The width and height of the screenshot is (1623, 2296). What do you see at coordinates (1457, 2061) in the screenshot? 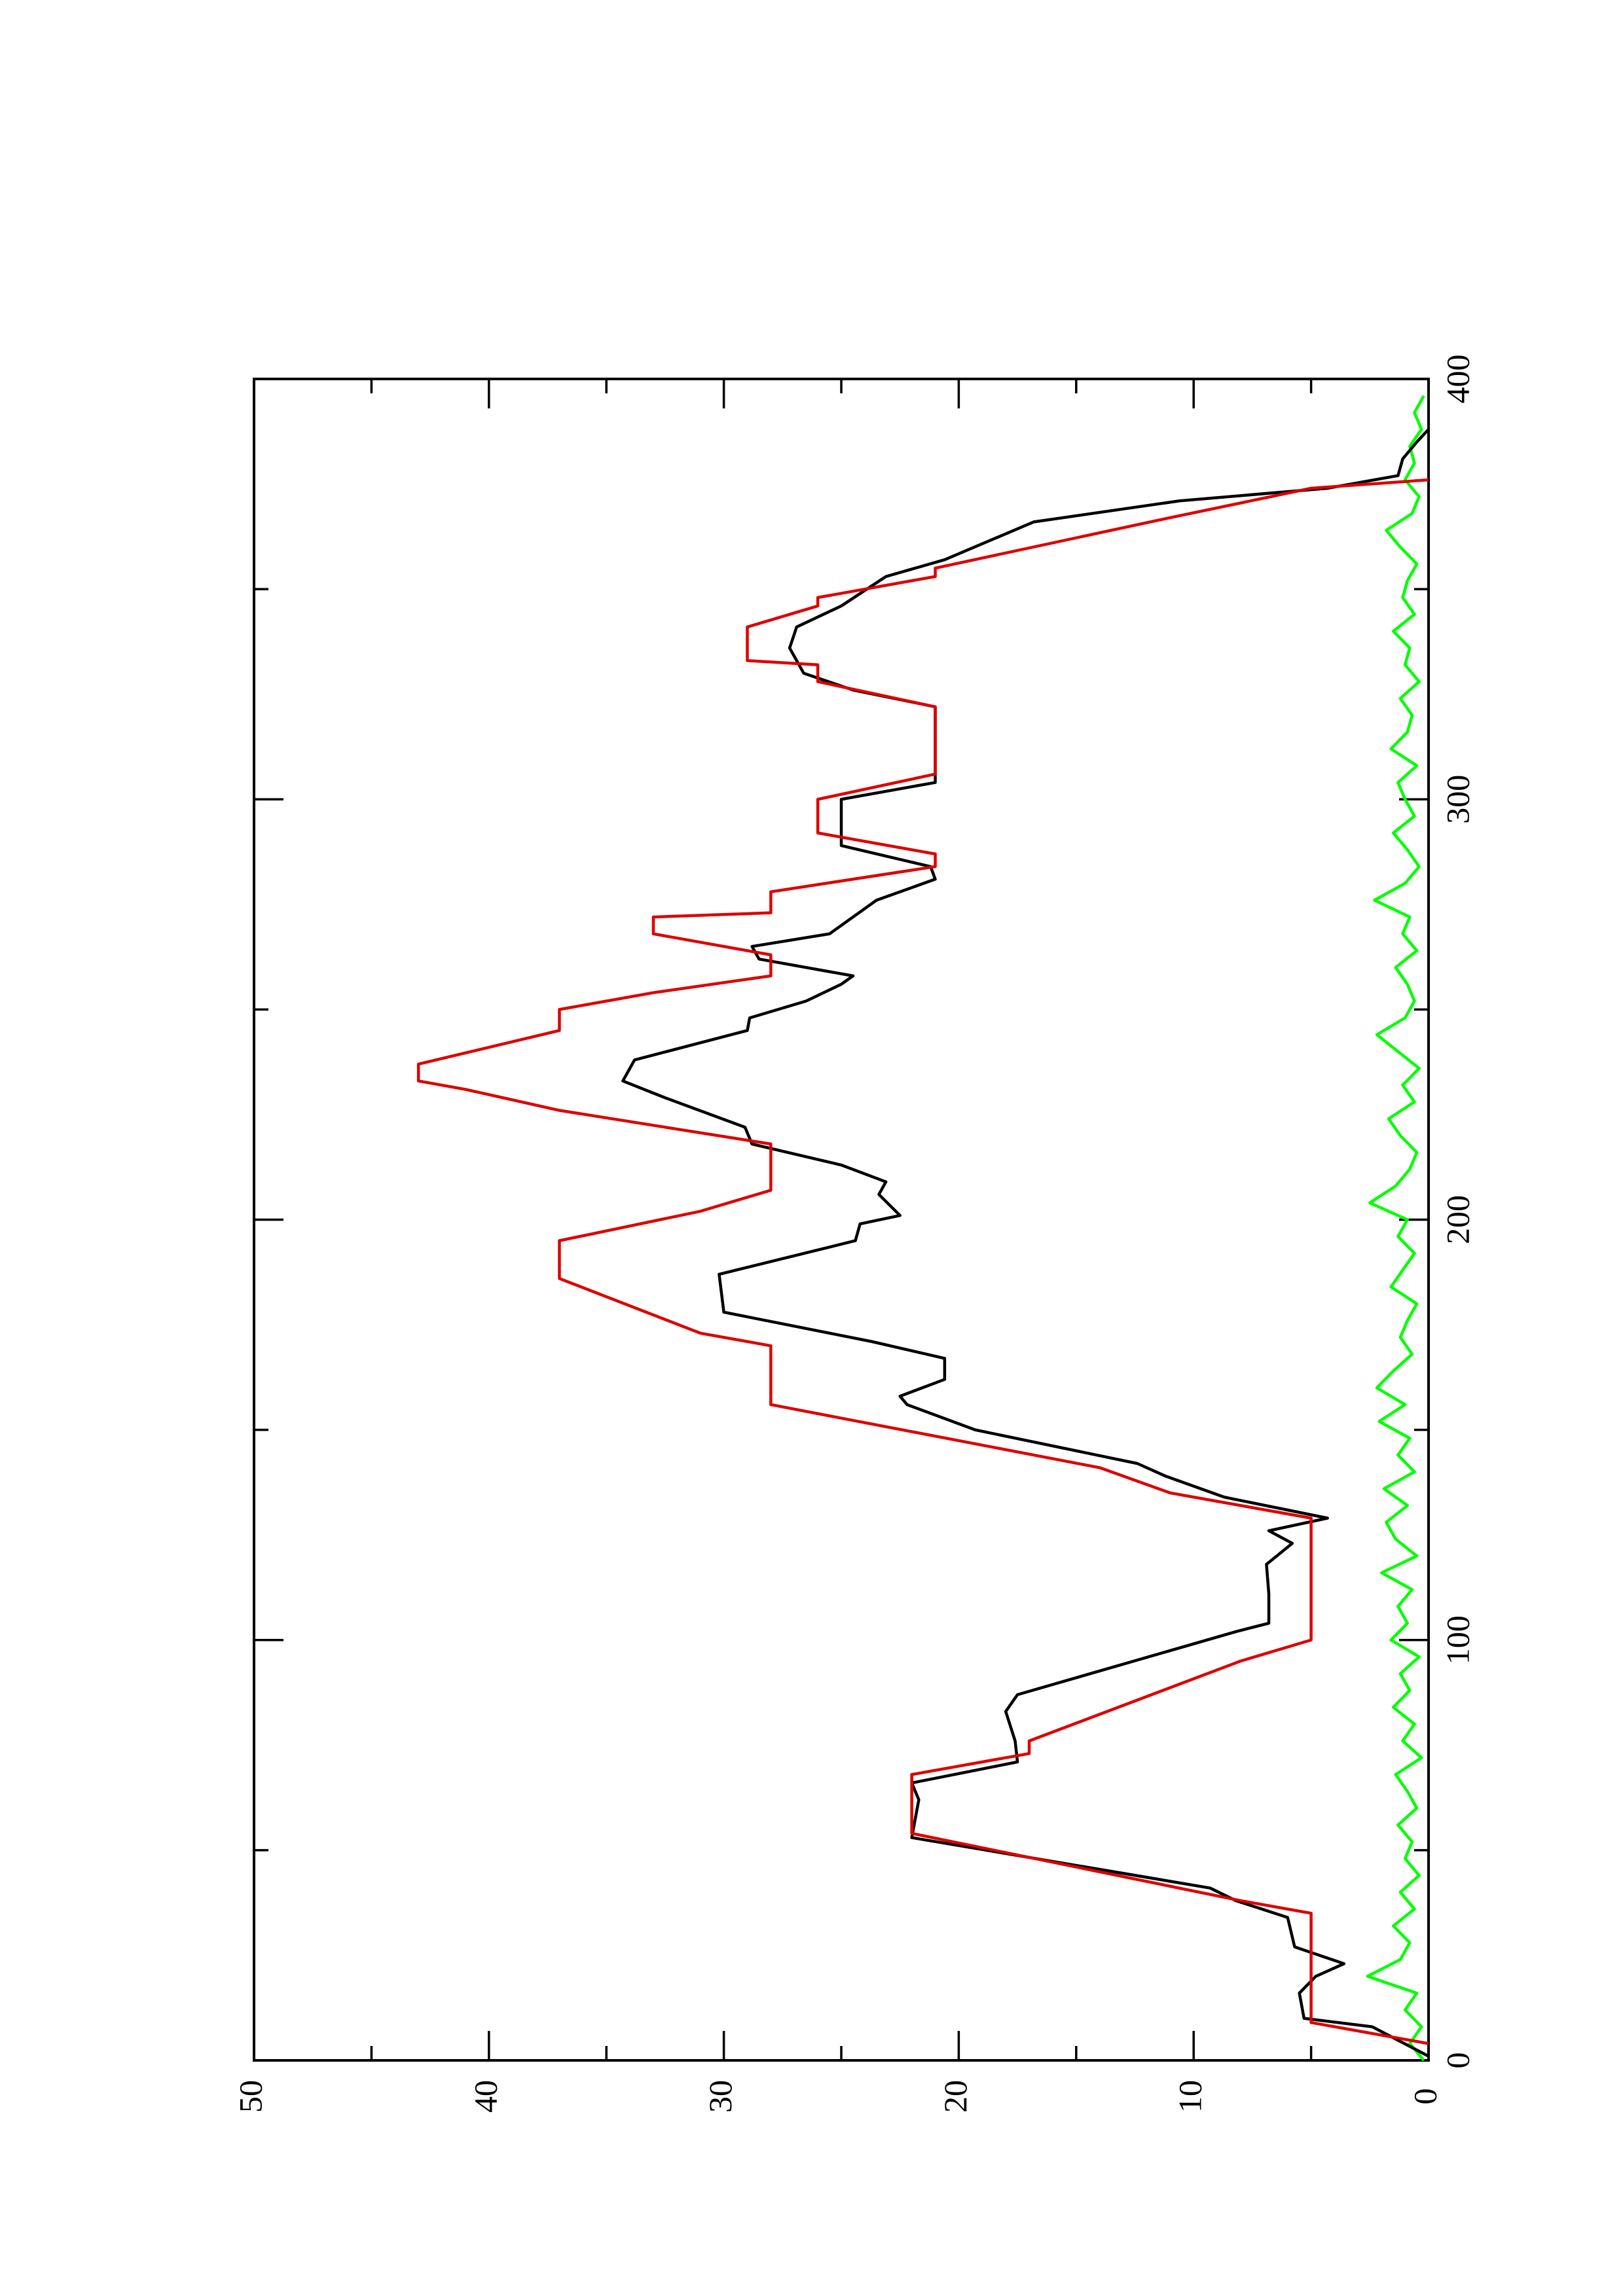
I see `x-tick-label: 0` at bounding box center [1457, 2061].